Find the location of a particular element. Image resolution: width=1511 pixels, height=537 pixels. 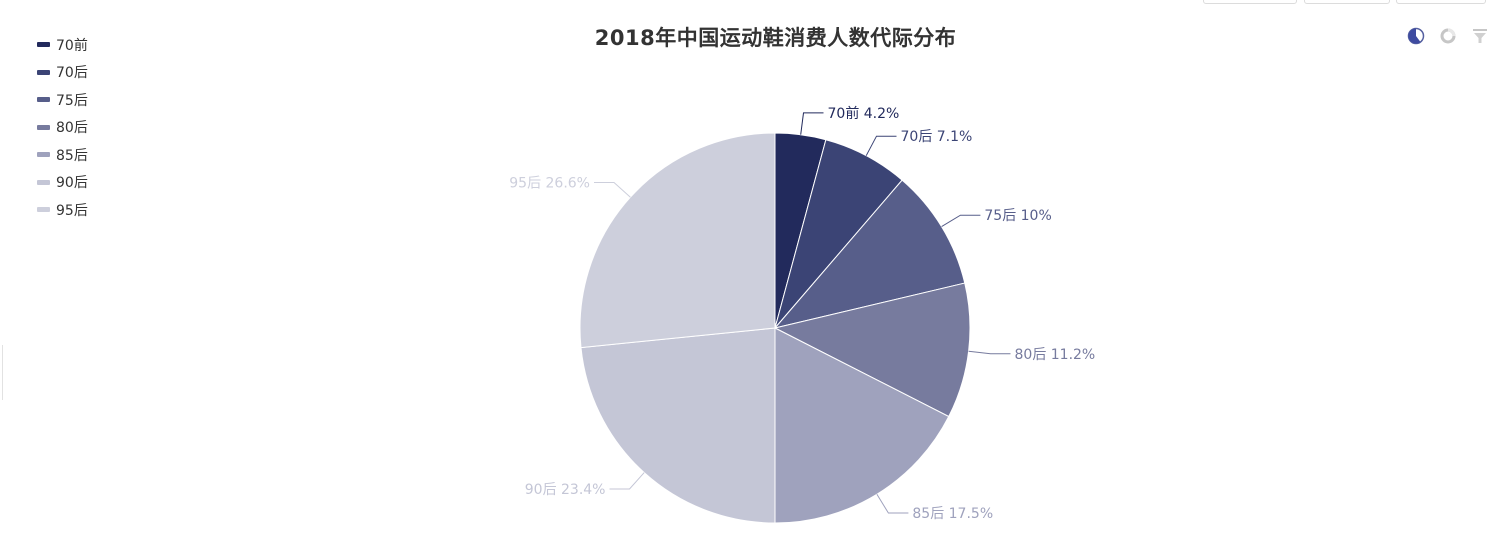

legend-item: 70前 is located at coordinates (62, 45).